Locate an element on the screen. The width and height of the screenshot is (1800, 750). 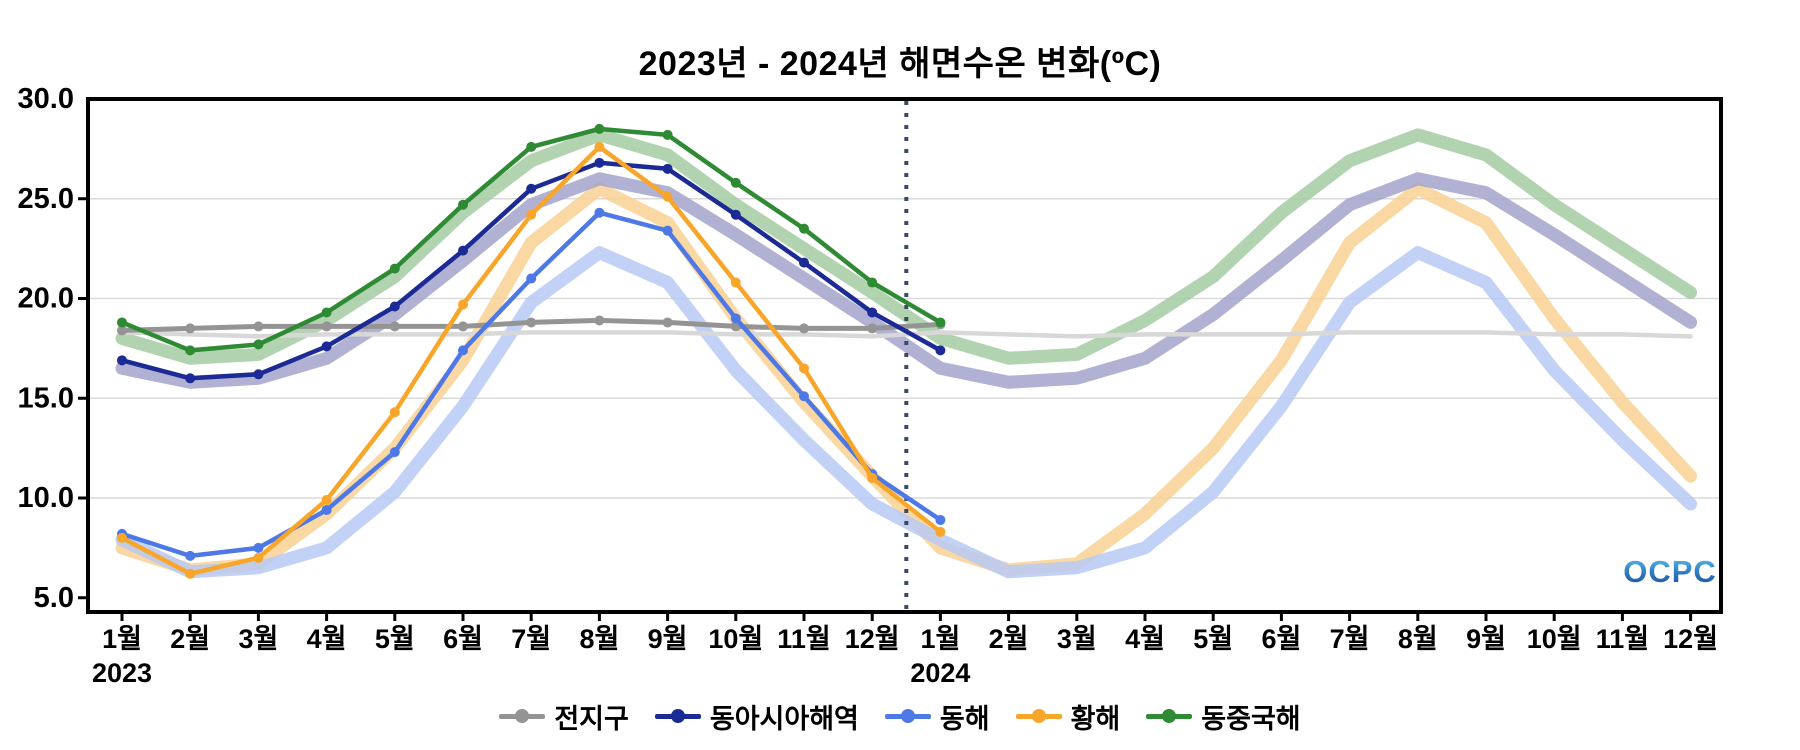
legend-item-east-asia-seas: 동아시아해역 is located at coordinates (756, 716).